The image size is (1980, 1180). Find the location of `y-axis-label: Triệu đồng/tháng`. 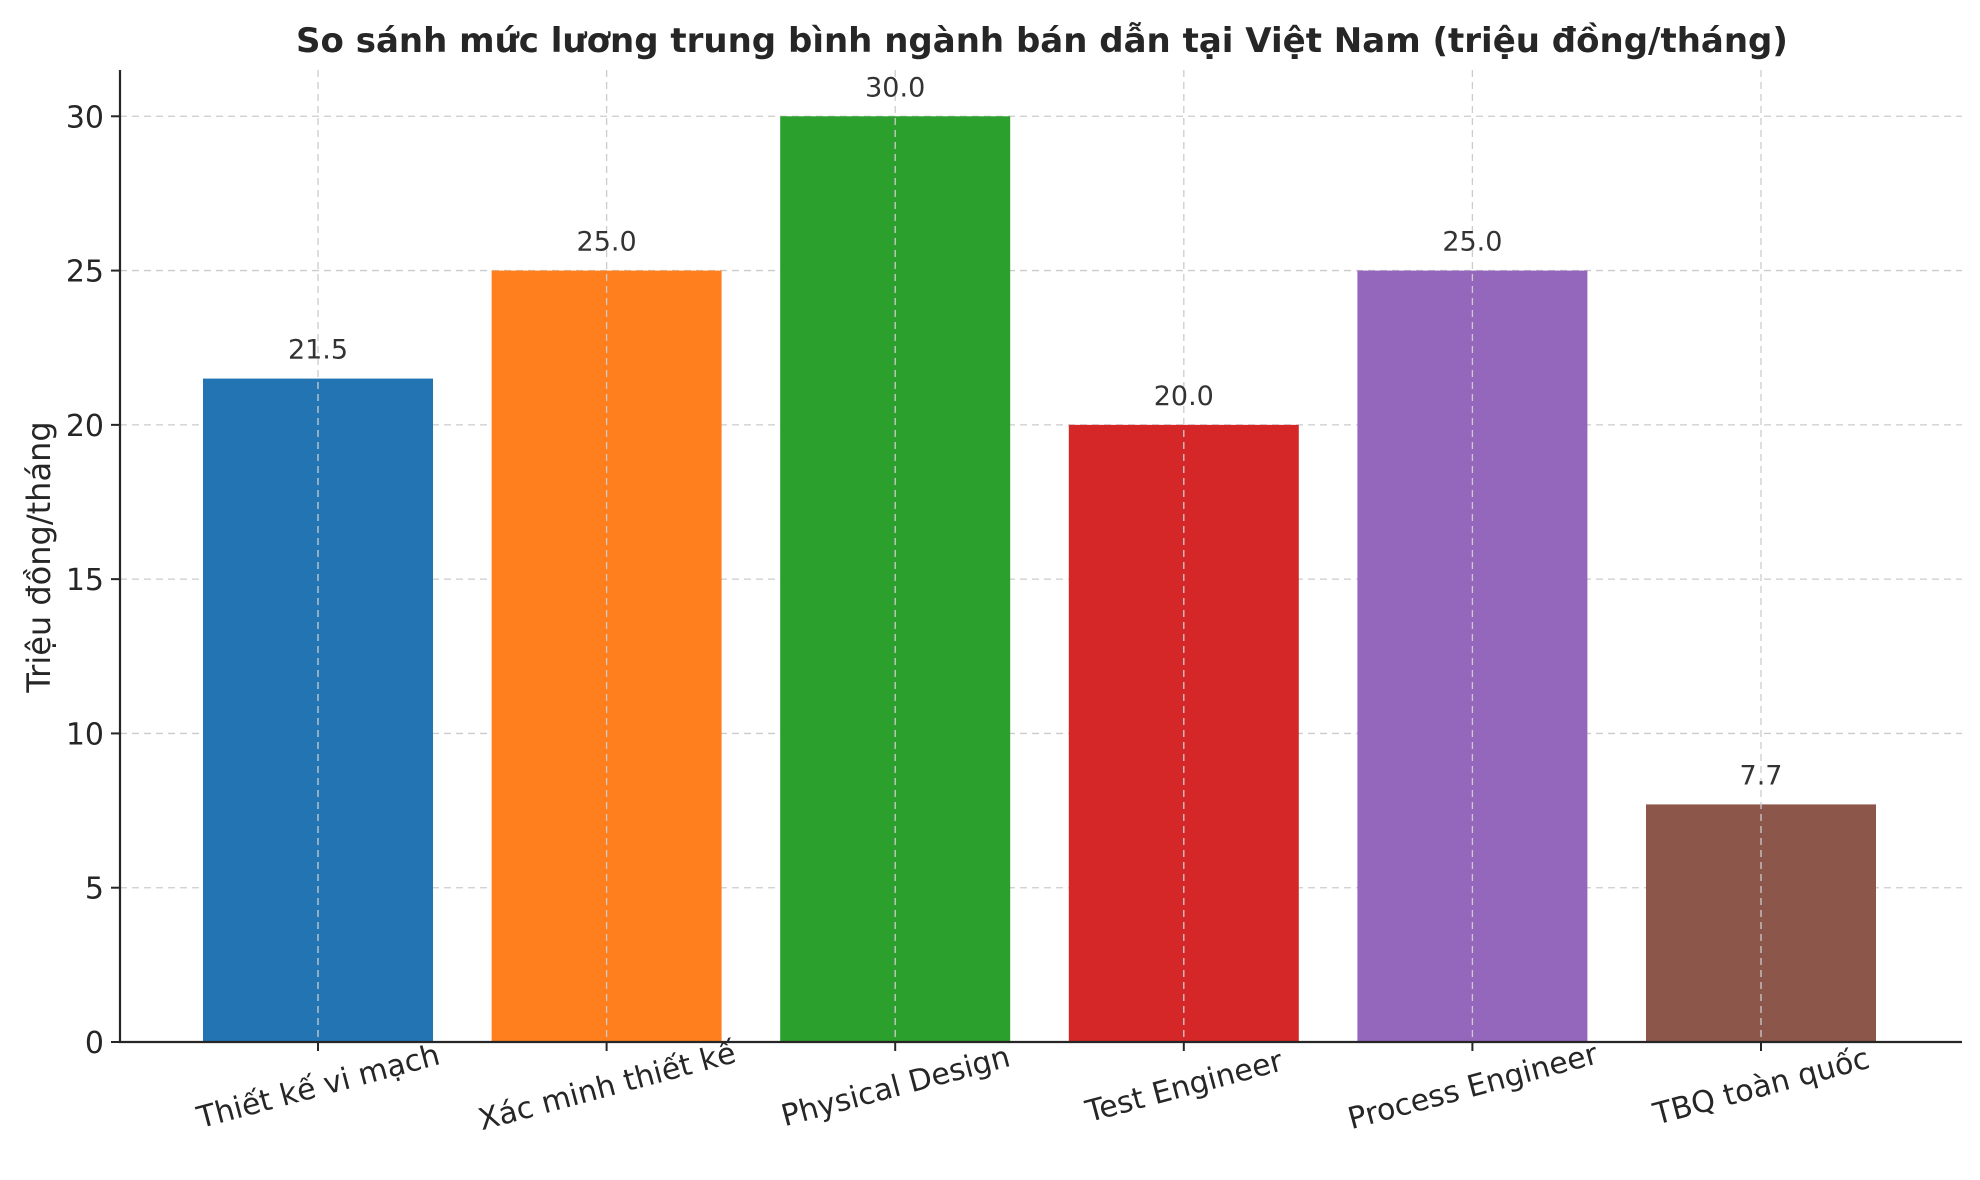

y-axis-label: Triệu đồng/tháng is located at coordinates (39, 557).